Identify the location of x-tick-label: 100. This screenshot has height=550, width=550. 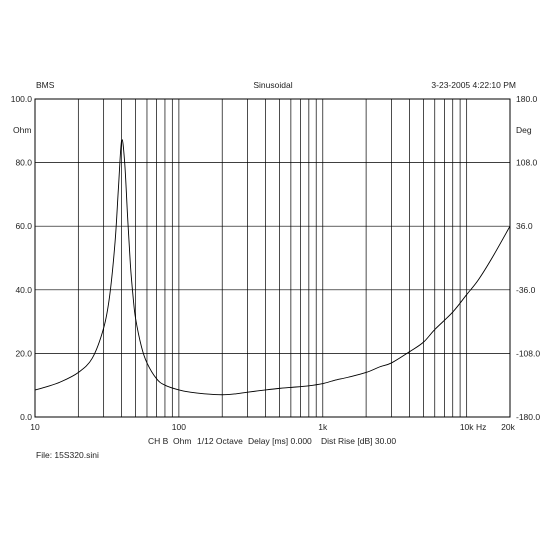
(179, 427).